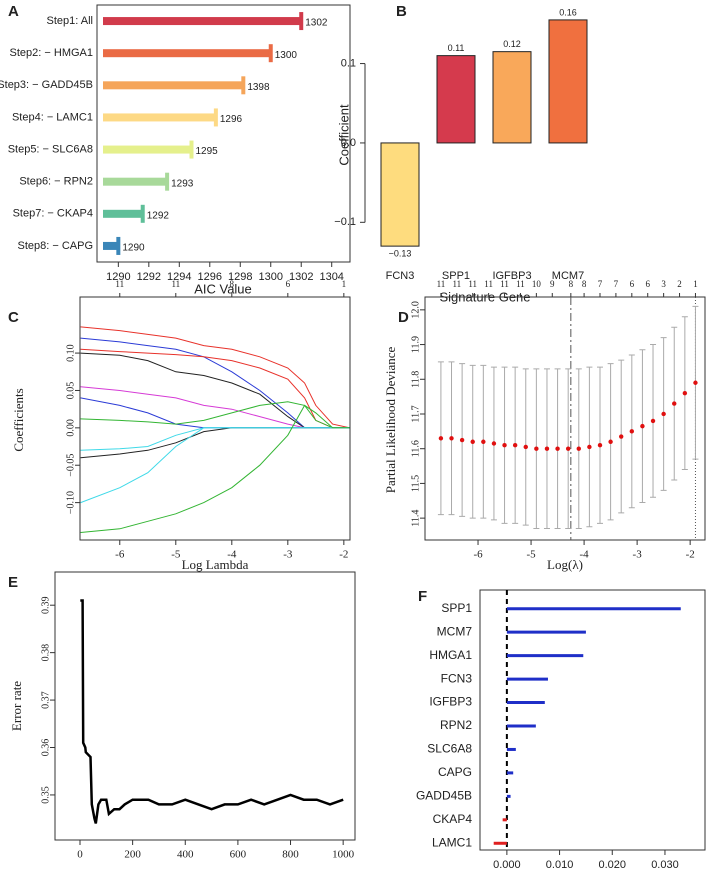 This screenshot has width=708, height=893. What do you see at coordinates (415, 310) in the screenshot?
I see `y-tick-label: 12.0` at bounding box center [415, 310].